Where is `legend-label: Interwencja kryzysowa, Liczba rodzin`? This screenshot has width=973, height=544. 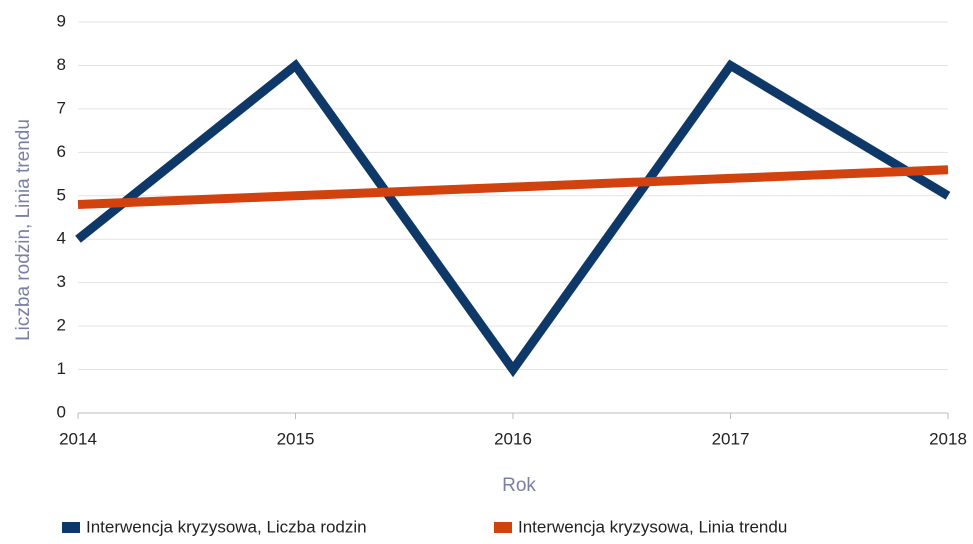
legend-label: Interwencja kryzysowa, Liczba rodzin is located at coordinates (226, 526).